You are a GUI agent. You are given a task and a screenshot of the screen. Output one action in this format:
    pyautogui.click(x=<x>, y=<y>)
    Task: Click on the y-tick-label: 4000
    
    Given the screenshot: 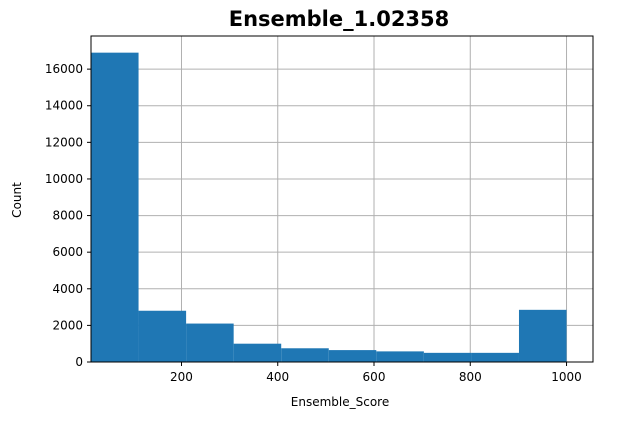 What is the action you would take?
    pyautogui.click(x=67, y=289)
    